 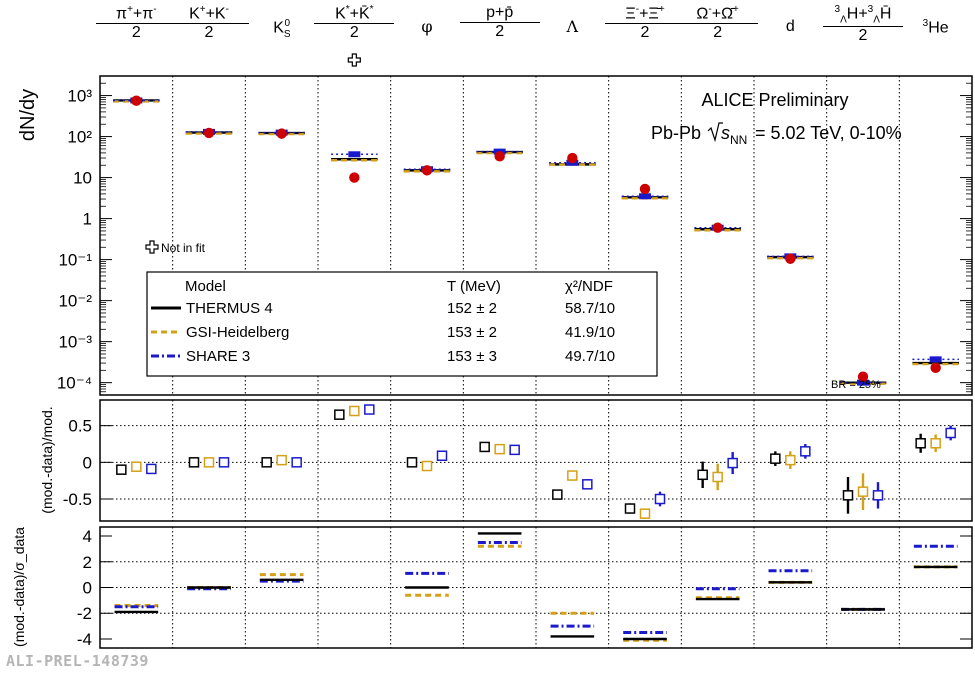 What do you see at coordinates (82, 178) in the screenshot?
I see `y-tick-label: 10` at bounding box center [82, 178].